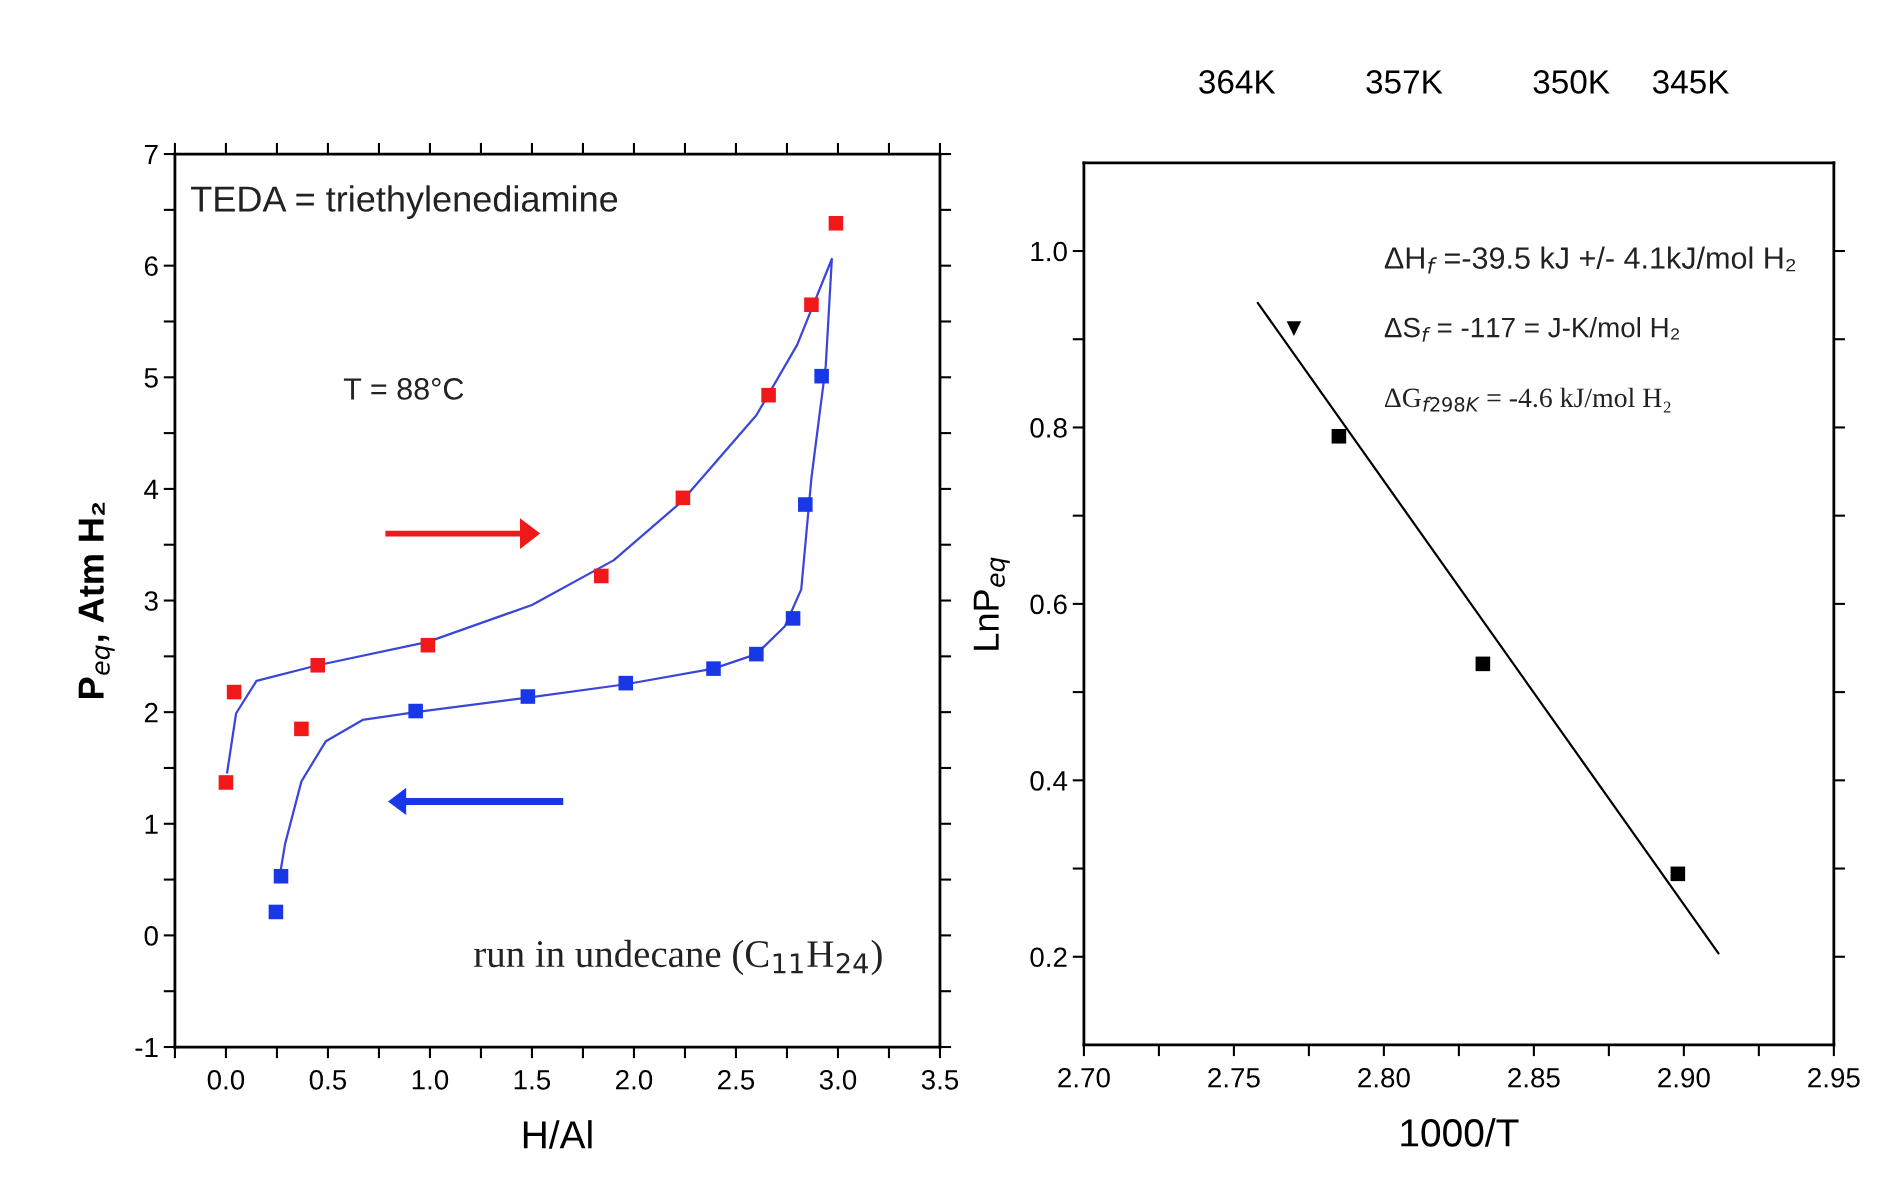 The image size is (1889, 1197). Describe the element at coordinates (1049, 780) in the screenshot. I see `y-tick-label: 0.4` at that location.